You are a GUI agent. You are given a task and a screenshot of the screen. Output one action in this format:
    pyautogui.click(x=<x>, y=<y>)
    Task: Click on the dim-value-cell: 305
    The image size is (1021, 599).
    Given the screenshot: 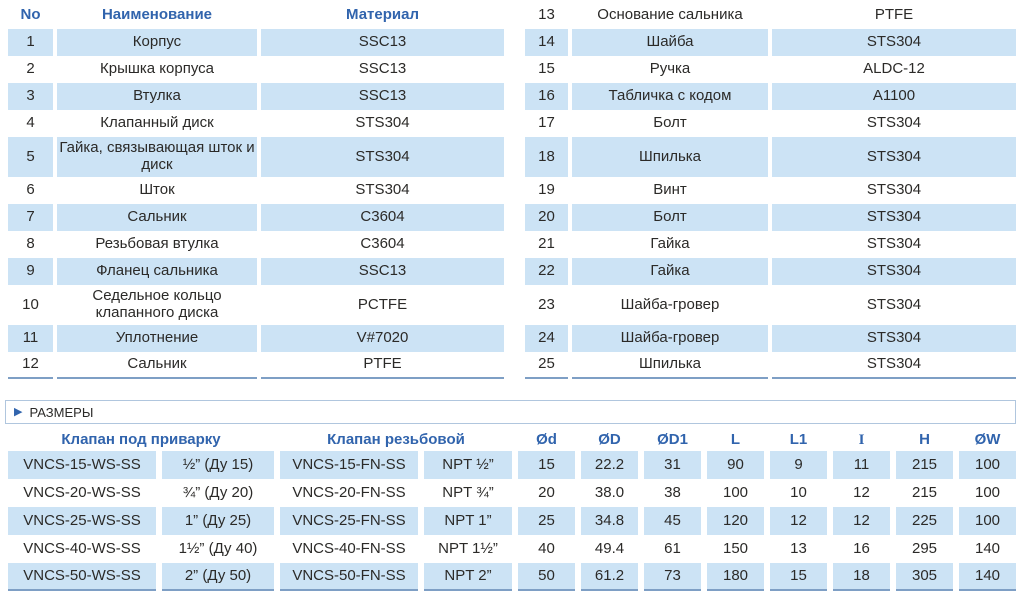 What is the action you would take?
    pyautogui.click(x=924, y=577)
    